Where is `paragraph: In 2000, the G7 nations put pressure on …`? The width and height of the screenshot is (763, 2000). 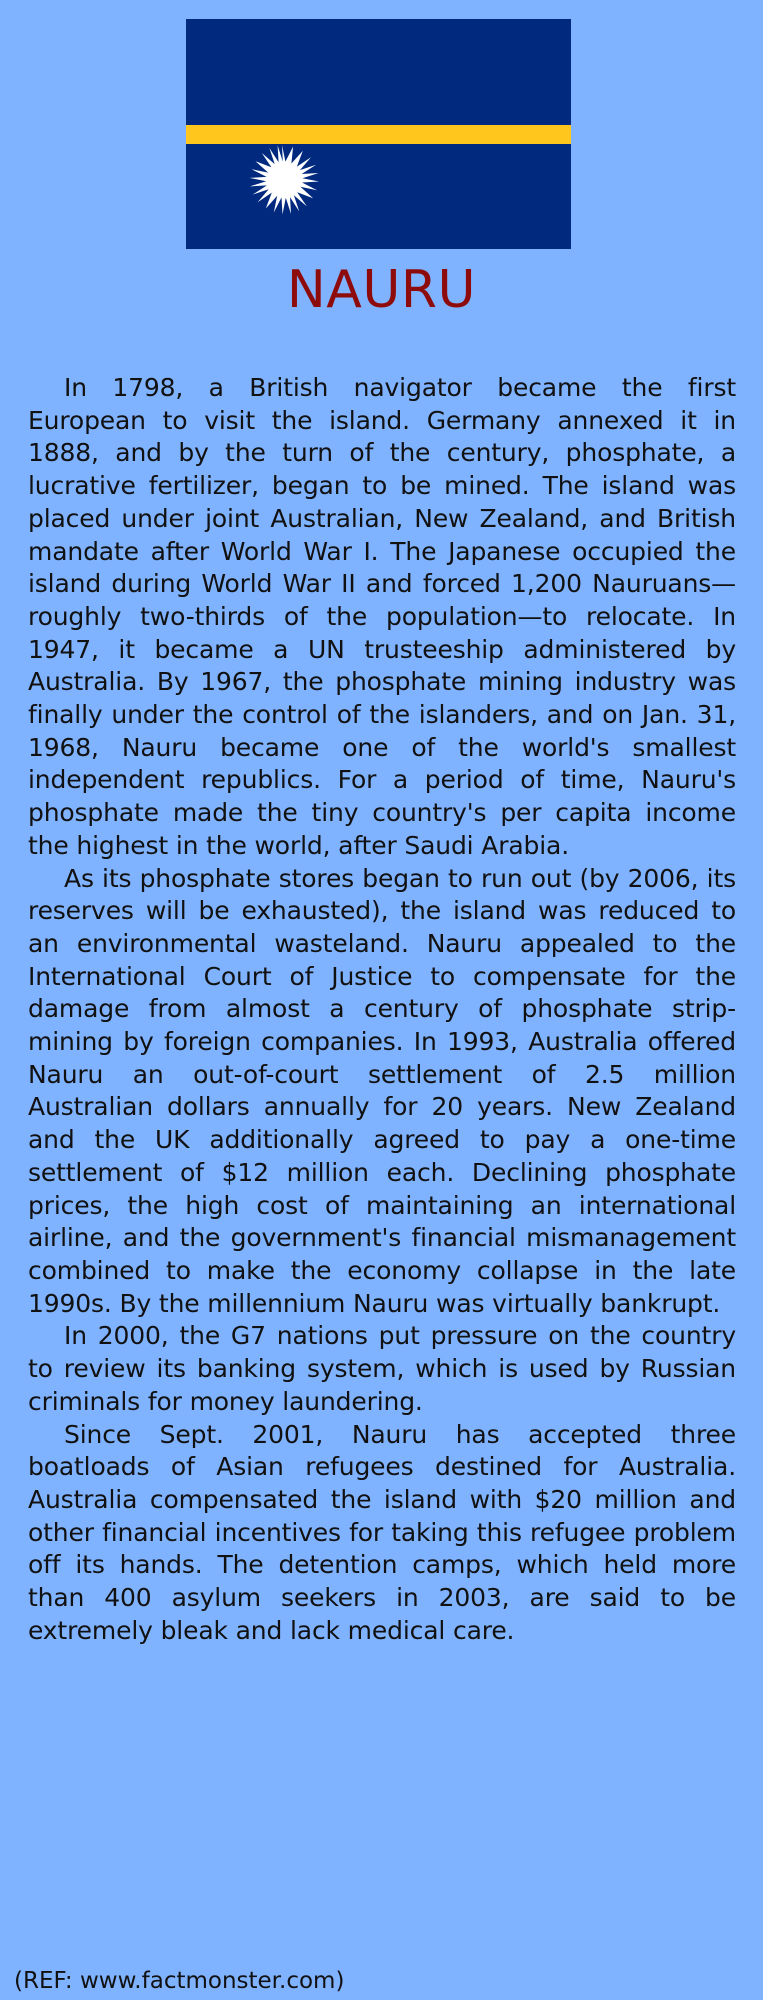 paragraph: In 2000, the G7 nations put pressure on … is located at coordinates (382, 1368).